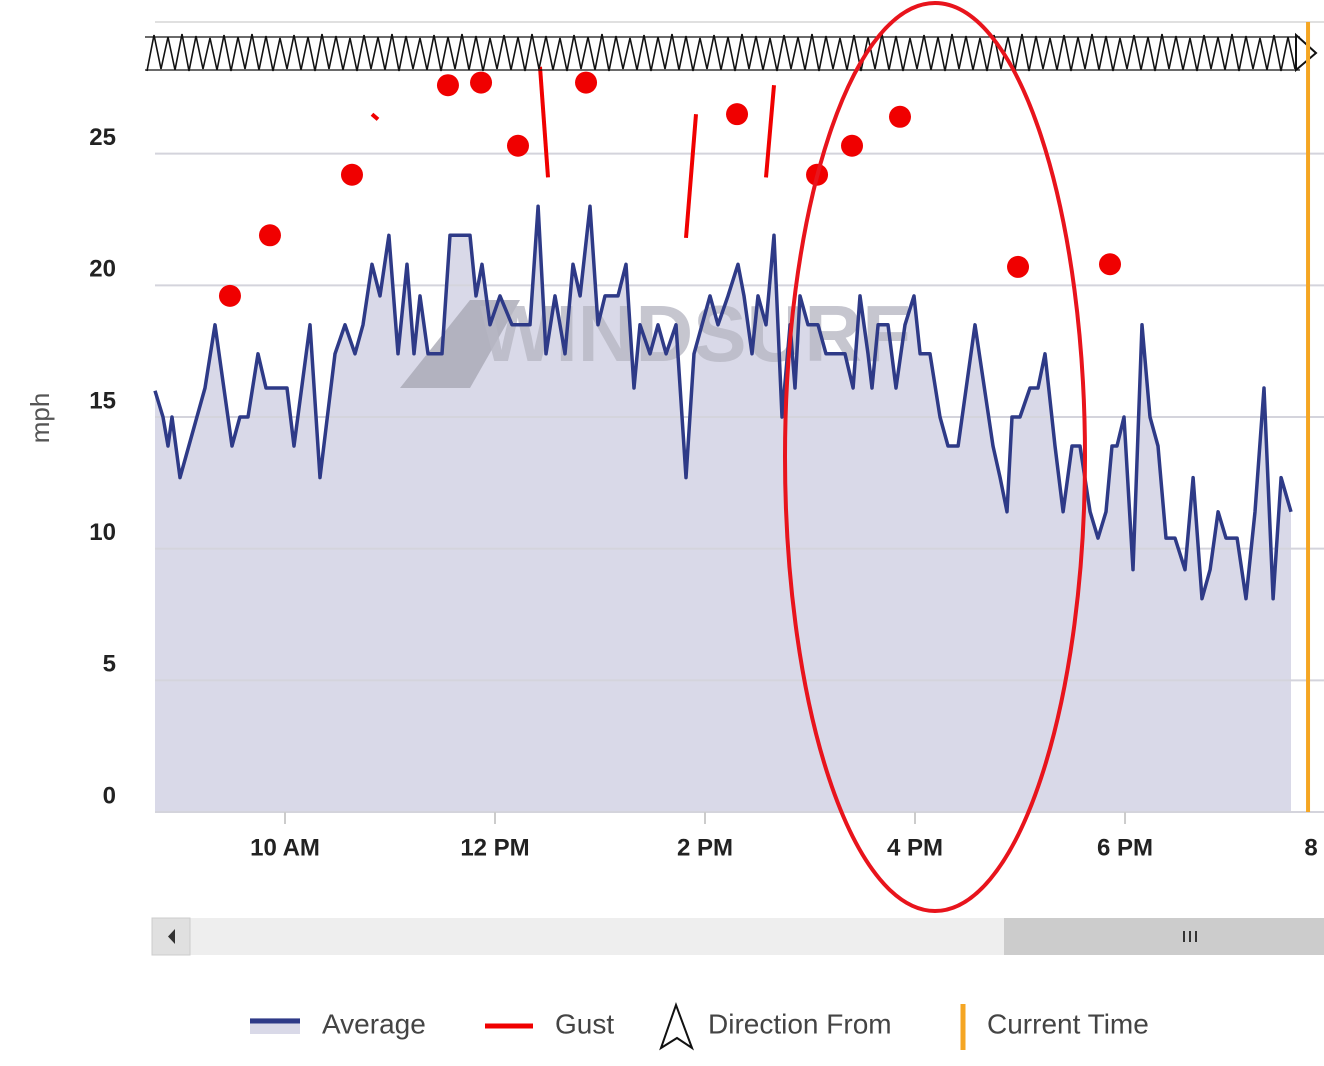  I want to click on scrollbar-thumb, so click(1164, 936).